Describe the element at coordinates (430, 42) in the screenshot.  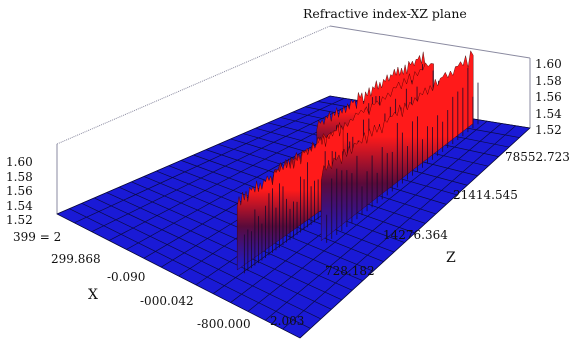
I see `frame-edge-top-right` at that location.